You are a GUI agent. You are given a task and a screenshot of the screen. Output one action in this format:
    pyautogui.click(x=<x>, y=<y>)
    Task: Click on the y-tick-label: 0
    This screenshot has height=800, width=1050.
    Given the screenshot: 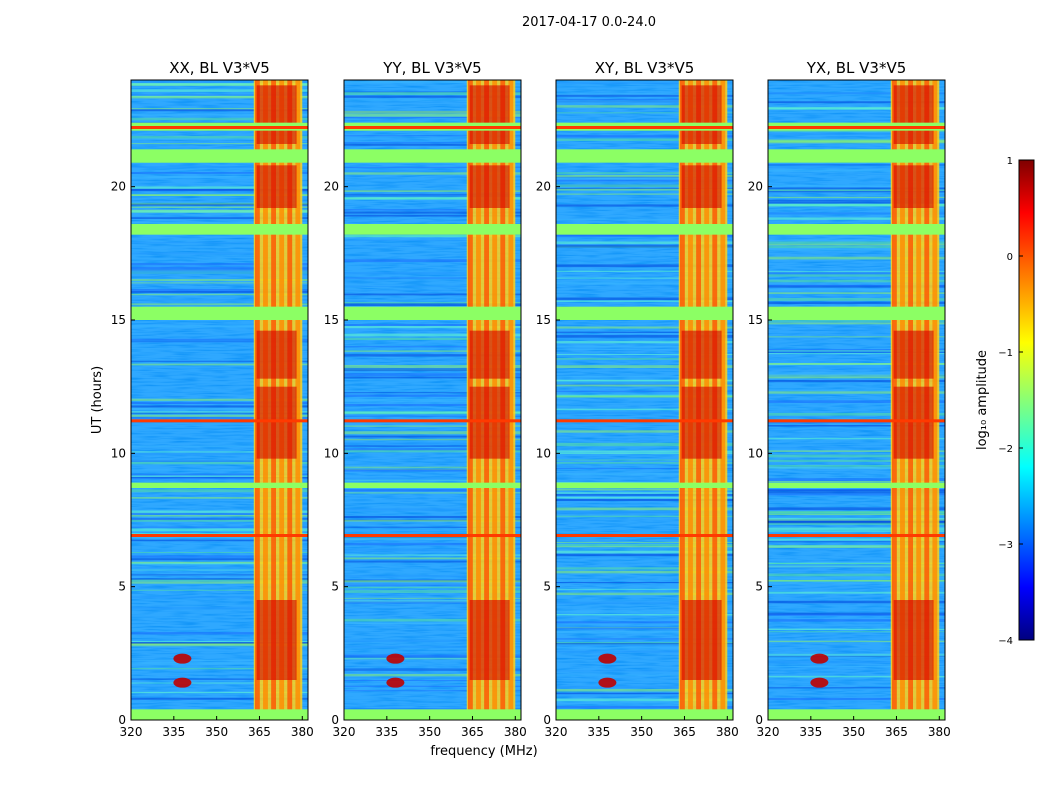 What is the action you would take?
    pyautogui.click(x=122, y=720)
    